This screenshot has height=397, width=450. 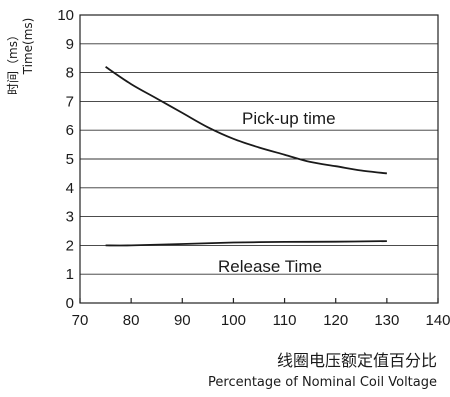 What do you see at coordinates (70, 274) in the screenshot?
I see `y-tick-label-1: 1` at bounding box center [70, 274].